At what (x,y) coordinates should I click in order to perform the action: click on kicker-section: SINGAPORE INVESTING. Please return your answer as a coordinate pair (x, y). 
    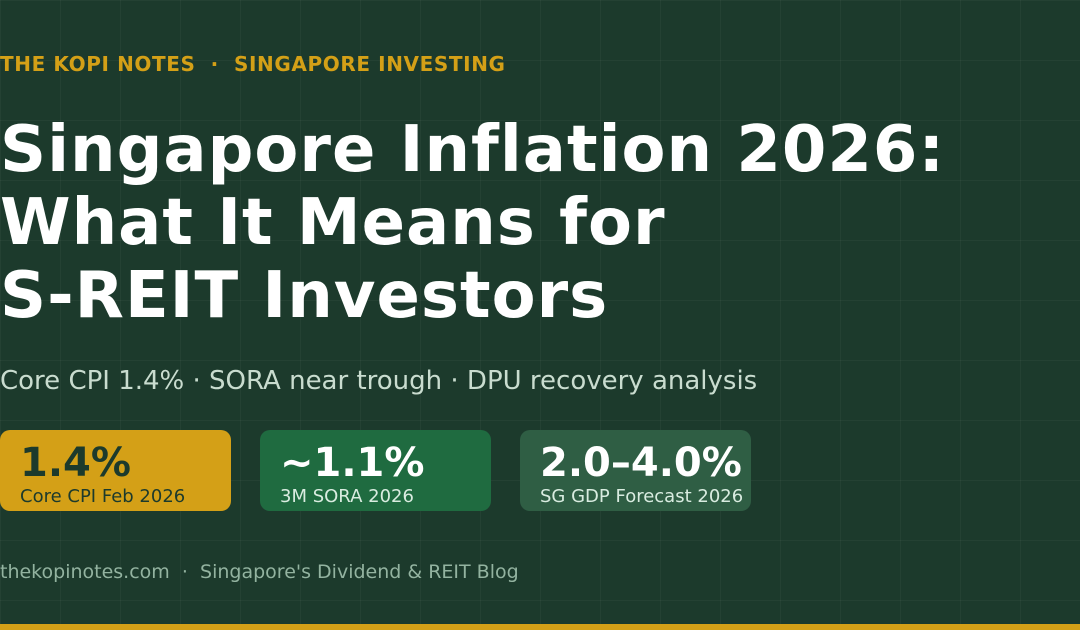
    Looking at the image, I should click on (370, 64).